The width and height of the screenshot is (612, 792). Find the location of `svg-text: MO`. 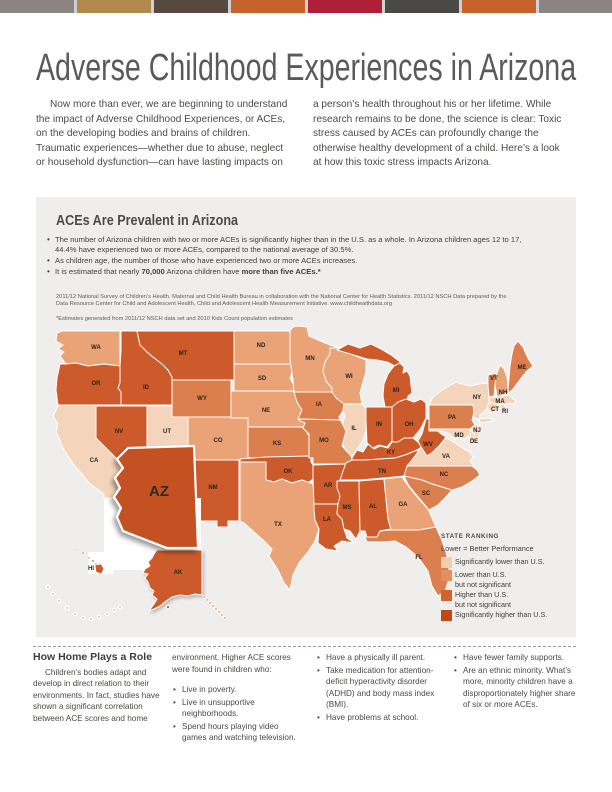

svg-text: MO is located at coordinates (324, 441).